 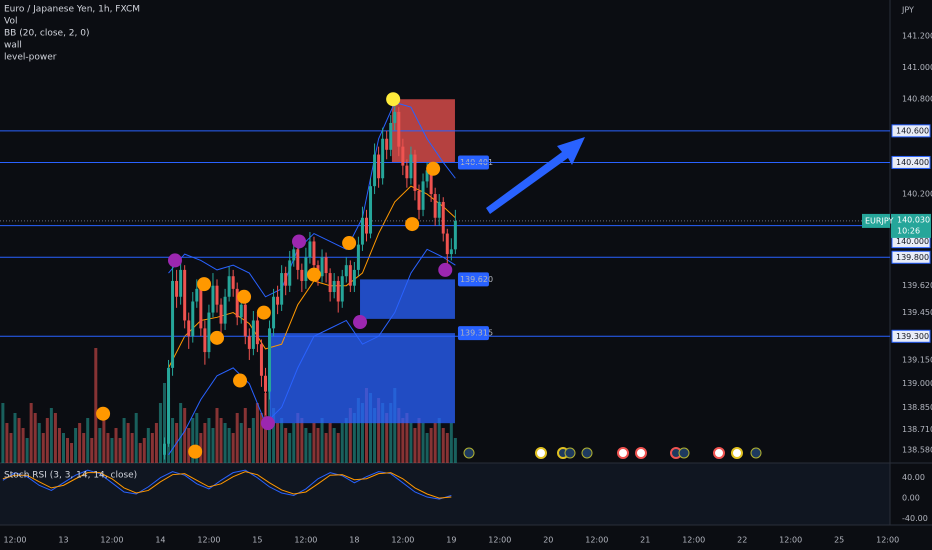 What do you see at coordinates (912, 241) in the screenshot?
I see `level-label: 140.000` at bounding box center [912, 241].